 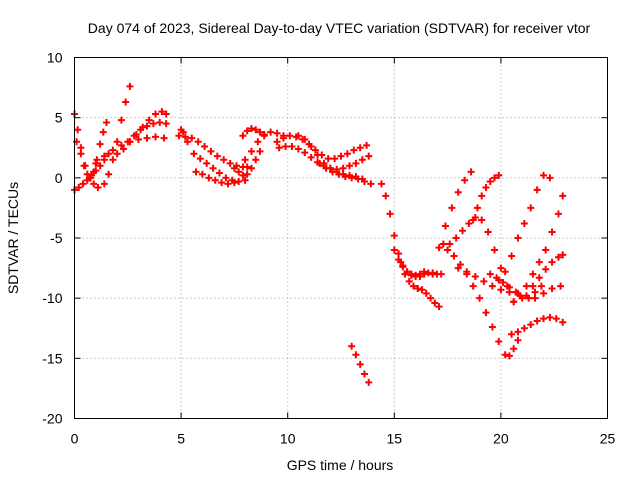 I want to click on x-tick-label: 20, so click(x=501, y=439).